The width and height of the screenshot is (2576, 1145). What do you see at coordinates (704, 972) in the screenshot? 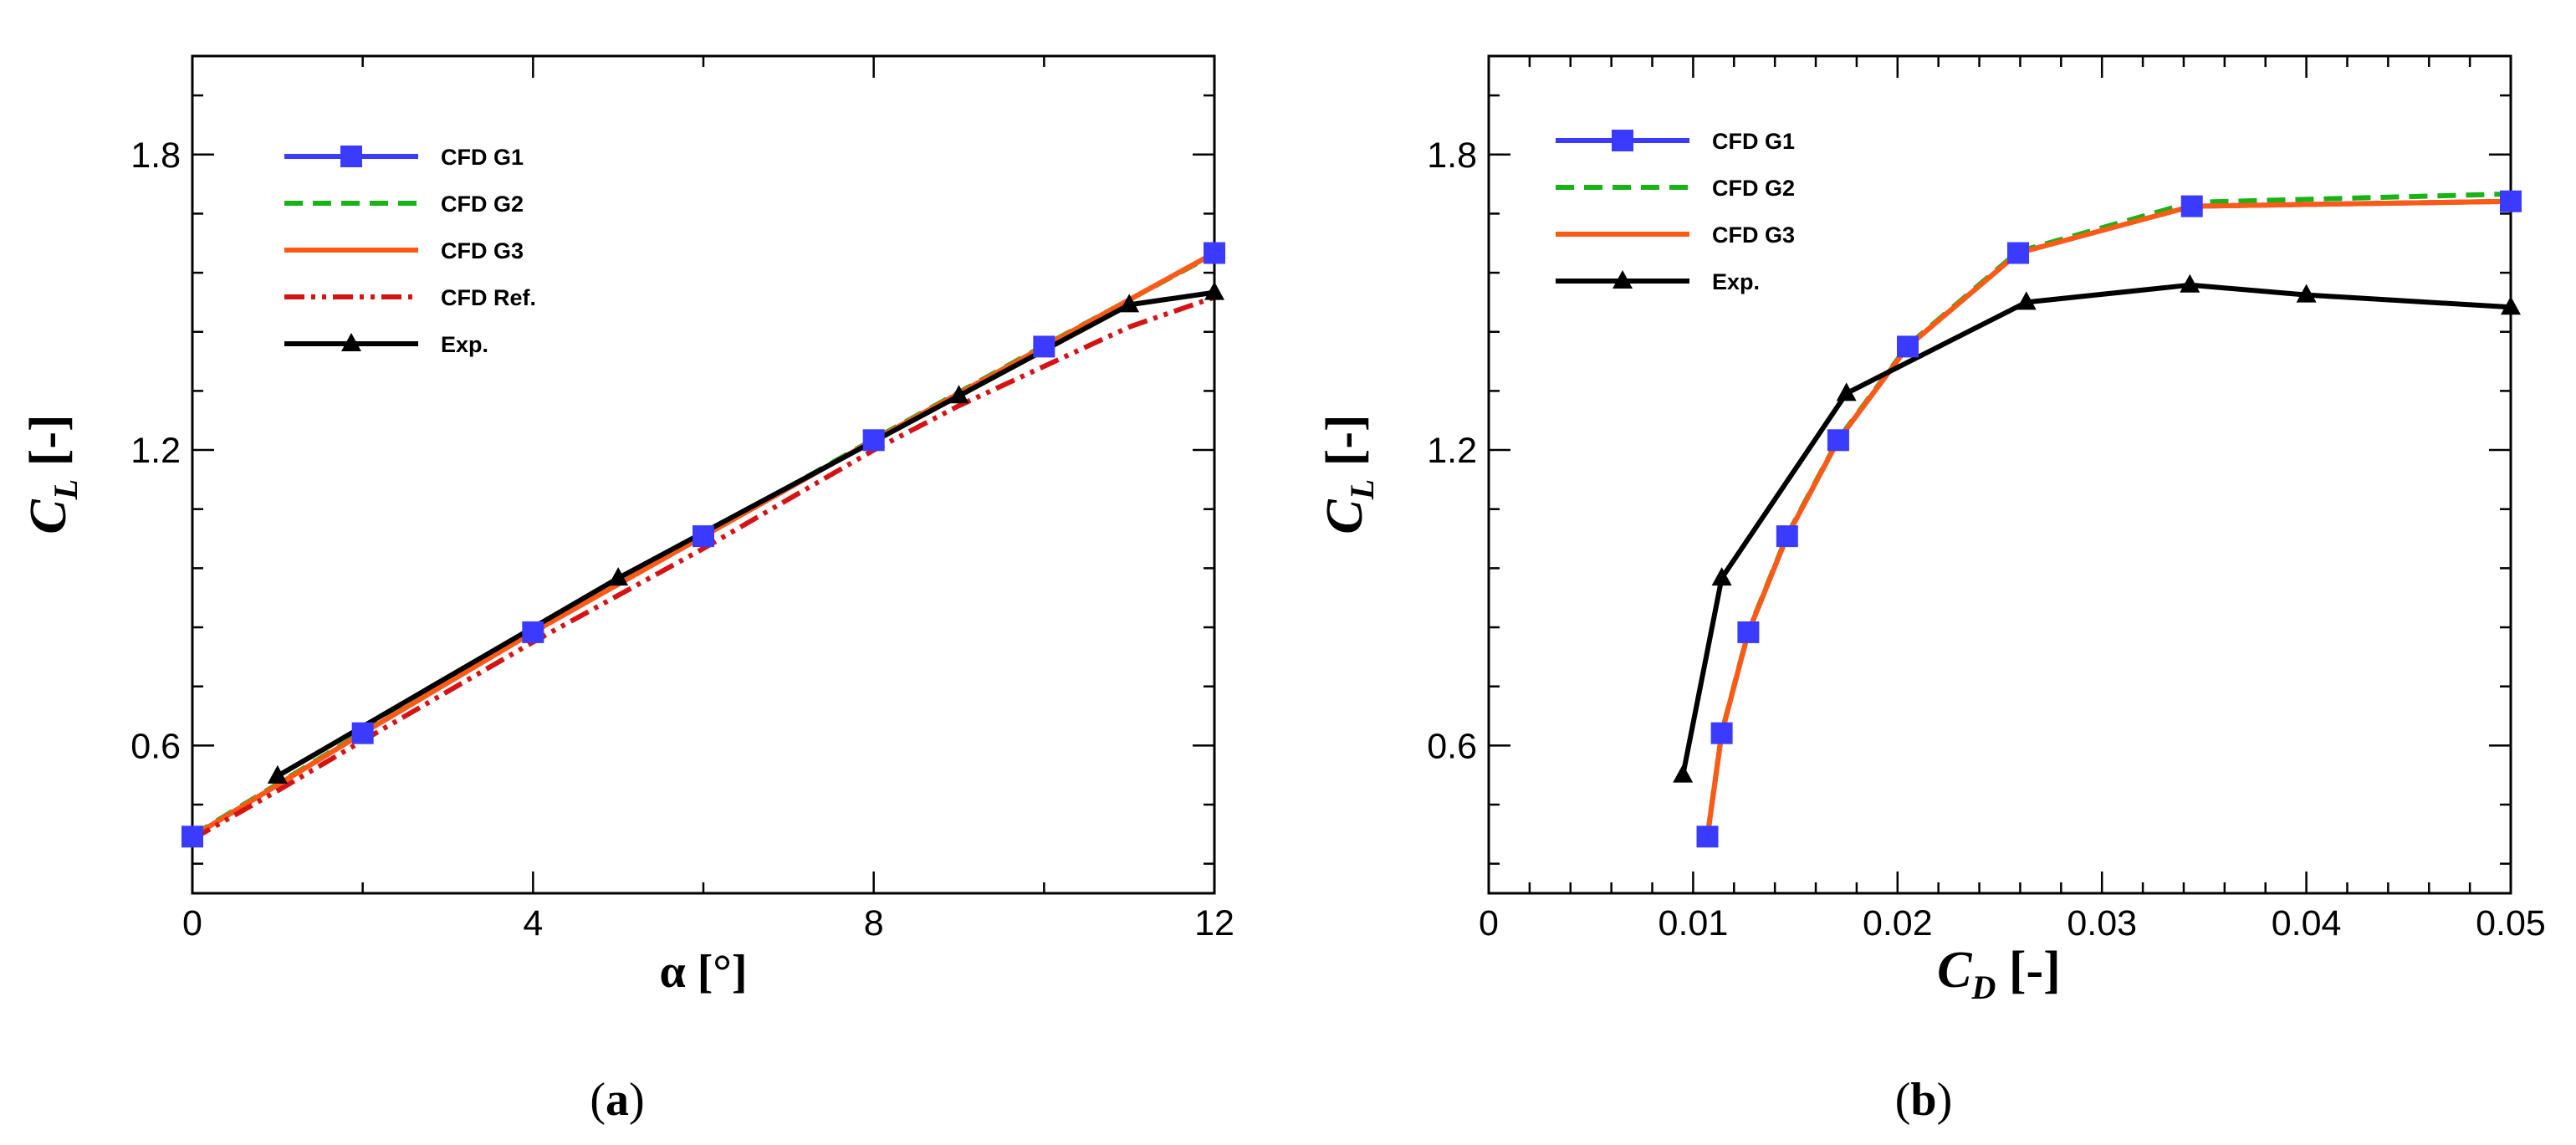
I see `x-axis-title-a: α [°]` at bounding box center [704, 972].